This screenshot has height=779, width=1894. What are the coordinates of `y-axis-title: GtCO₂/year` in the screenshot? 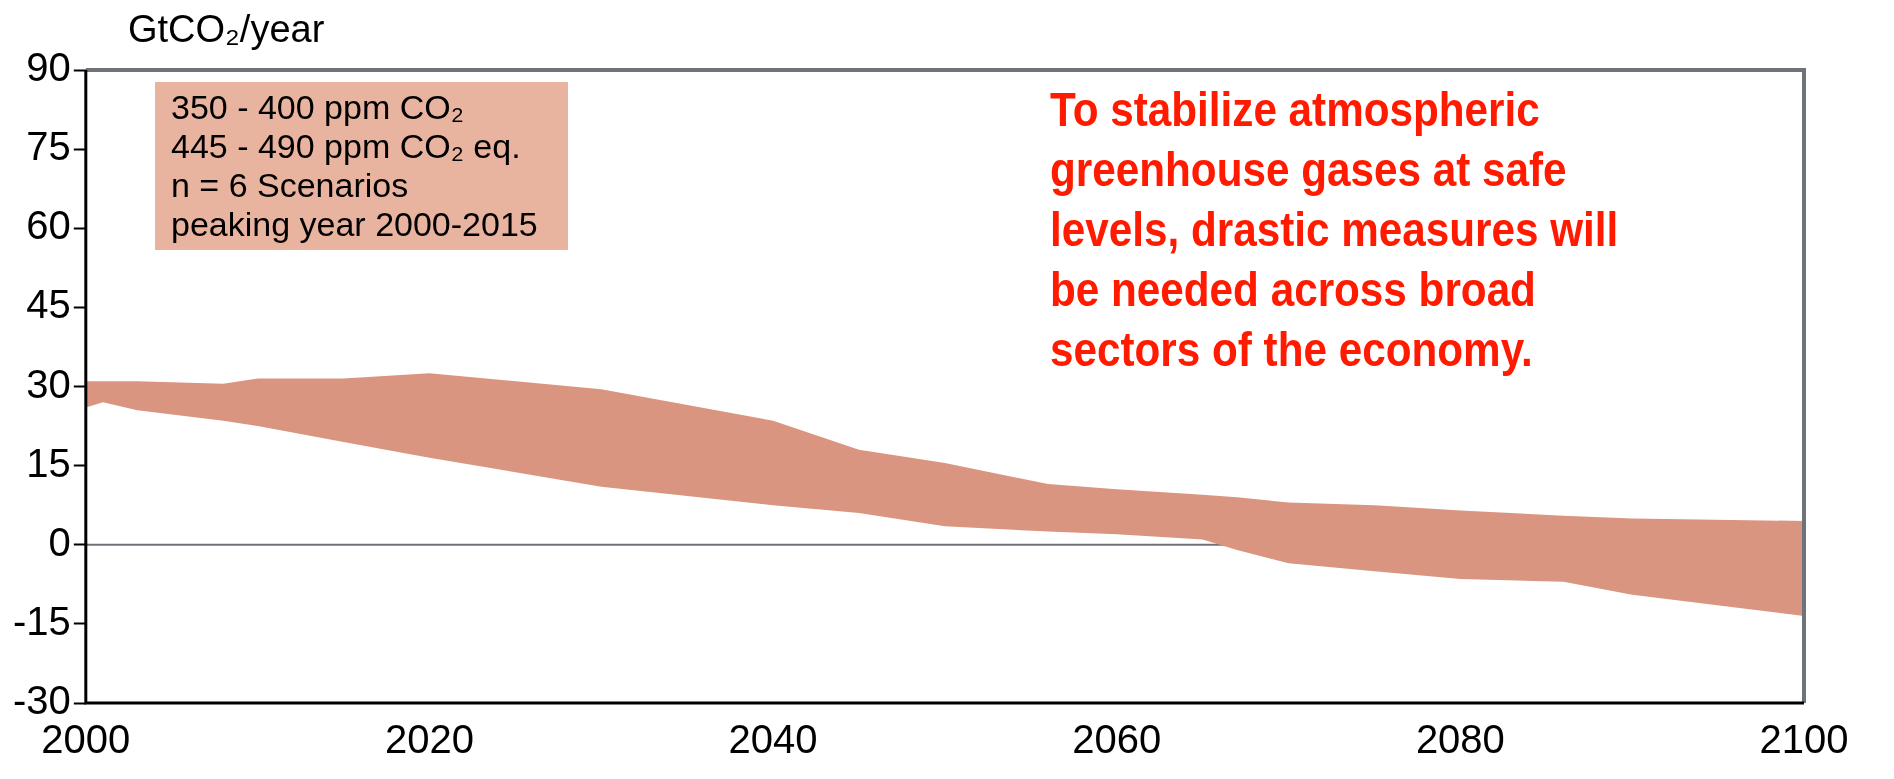 It's located at (226, 29).